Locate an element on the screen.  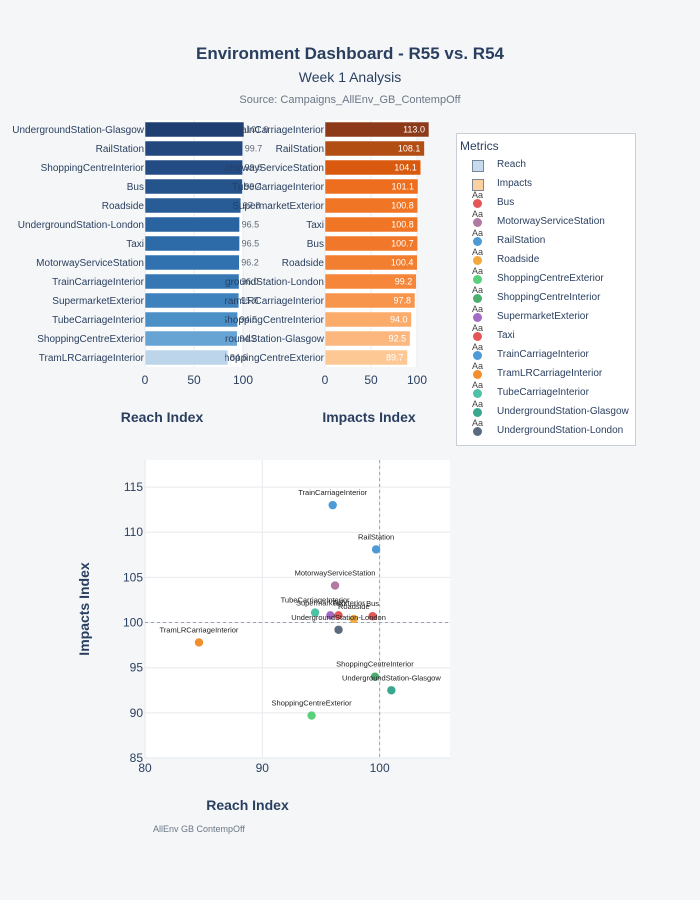
legend-label: Bus is located at coordinates (506, 202).